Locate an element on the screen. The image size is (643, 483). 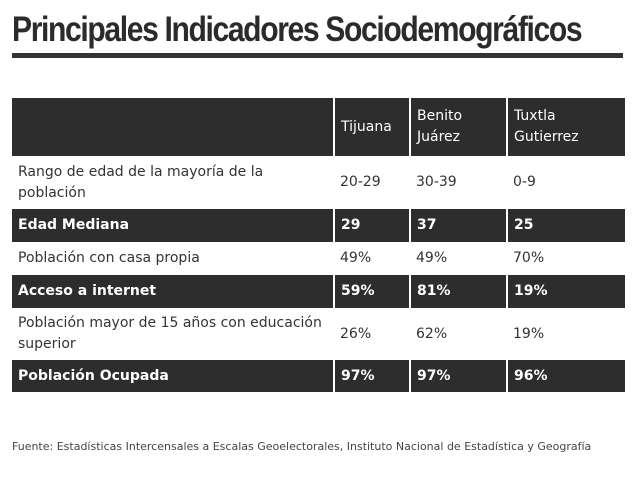
table-row: Población Ocupada 97% 97% 96% is located at coordinates (318, 376).